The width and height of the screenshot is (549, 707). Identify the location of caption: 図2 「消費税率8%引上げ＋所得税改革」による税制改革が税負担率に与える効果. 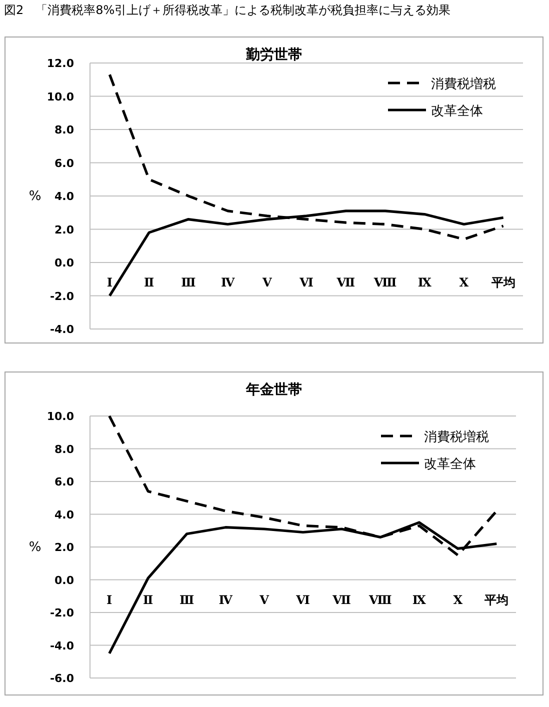
(227, 10).